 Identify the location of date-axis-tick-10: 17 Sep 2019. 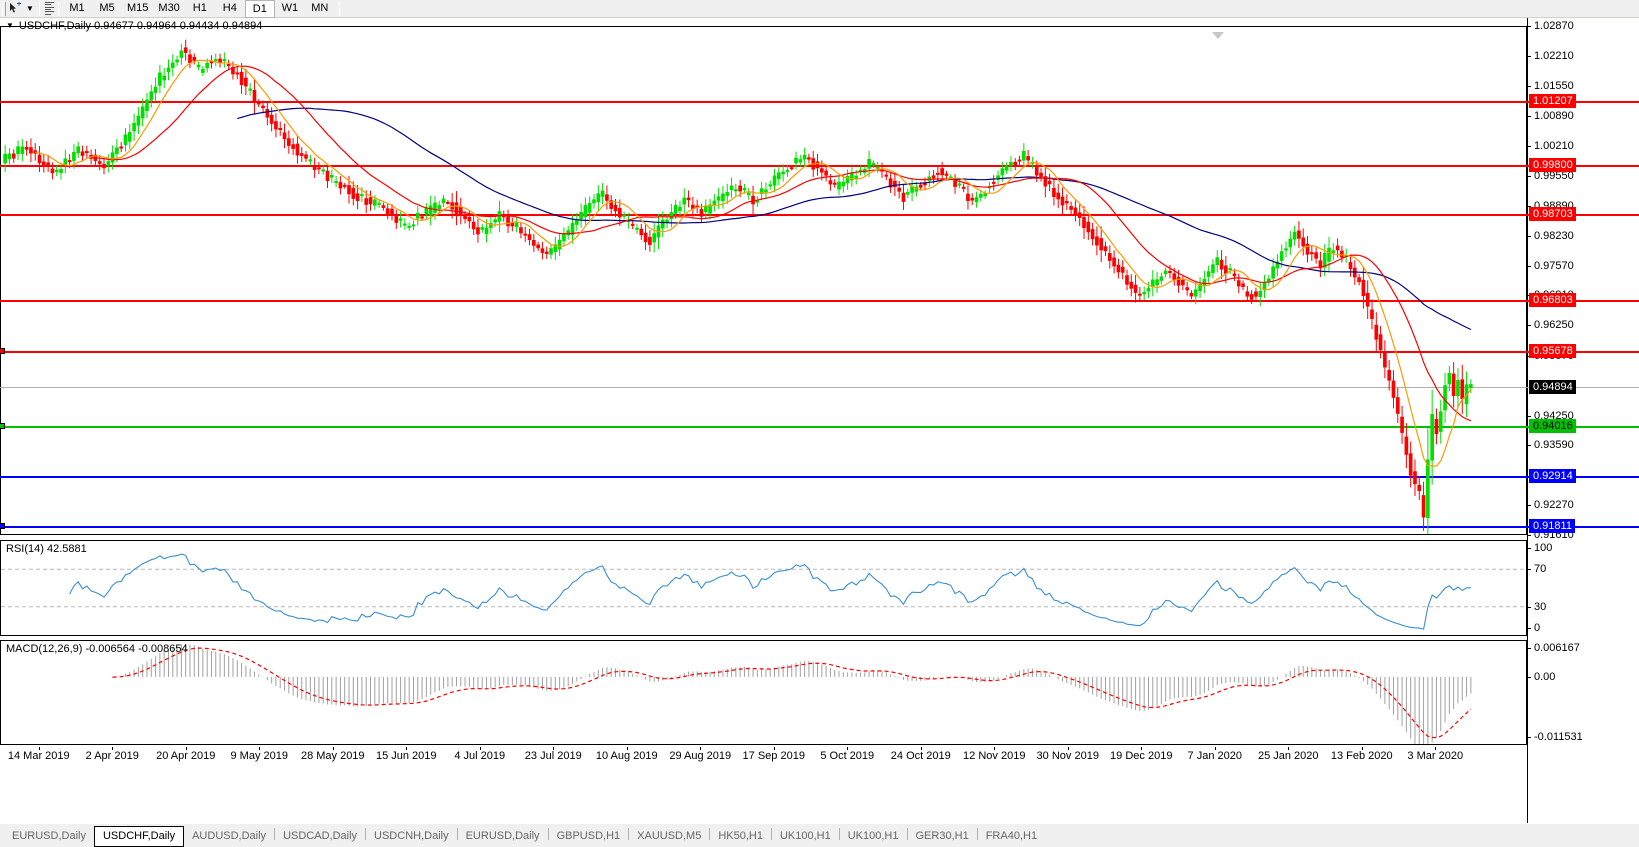
(773, 756).